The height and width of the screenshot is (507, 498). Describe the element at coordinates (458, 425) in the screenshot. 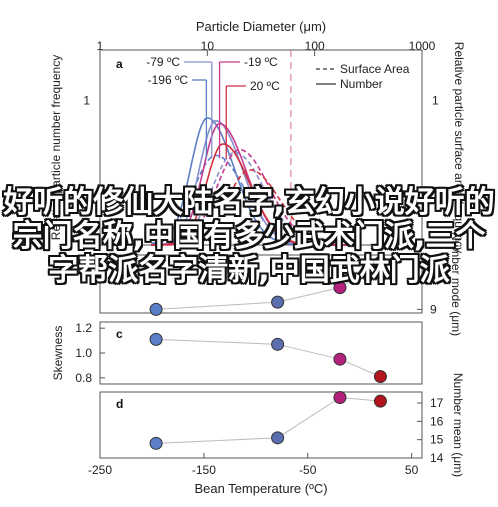

I see `y-axis-title-right: Number mean (μm)` at that location.